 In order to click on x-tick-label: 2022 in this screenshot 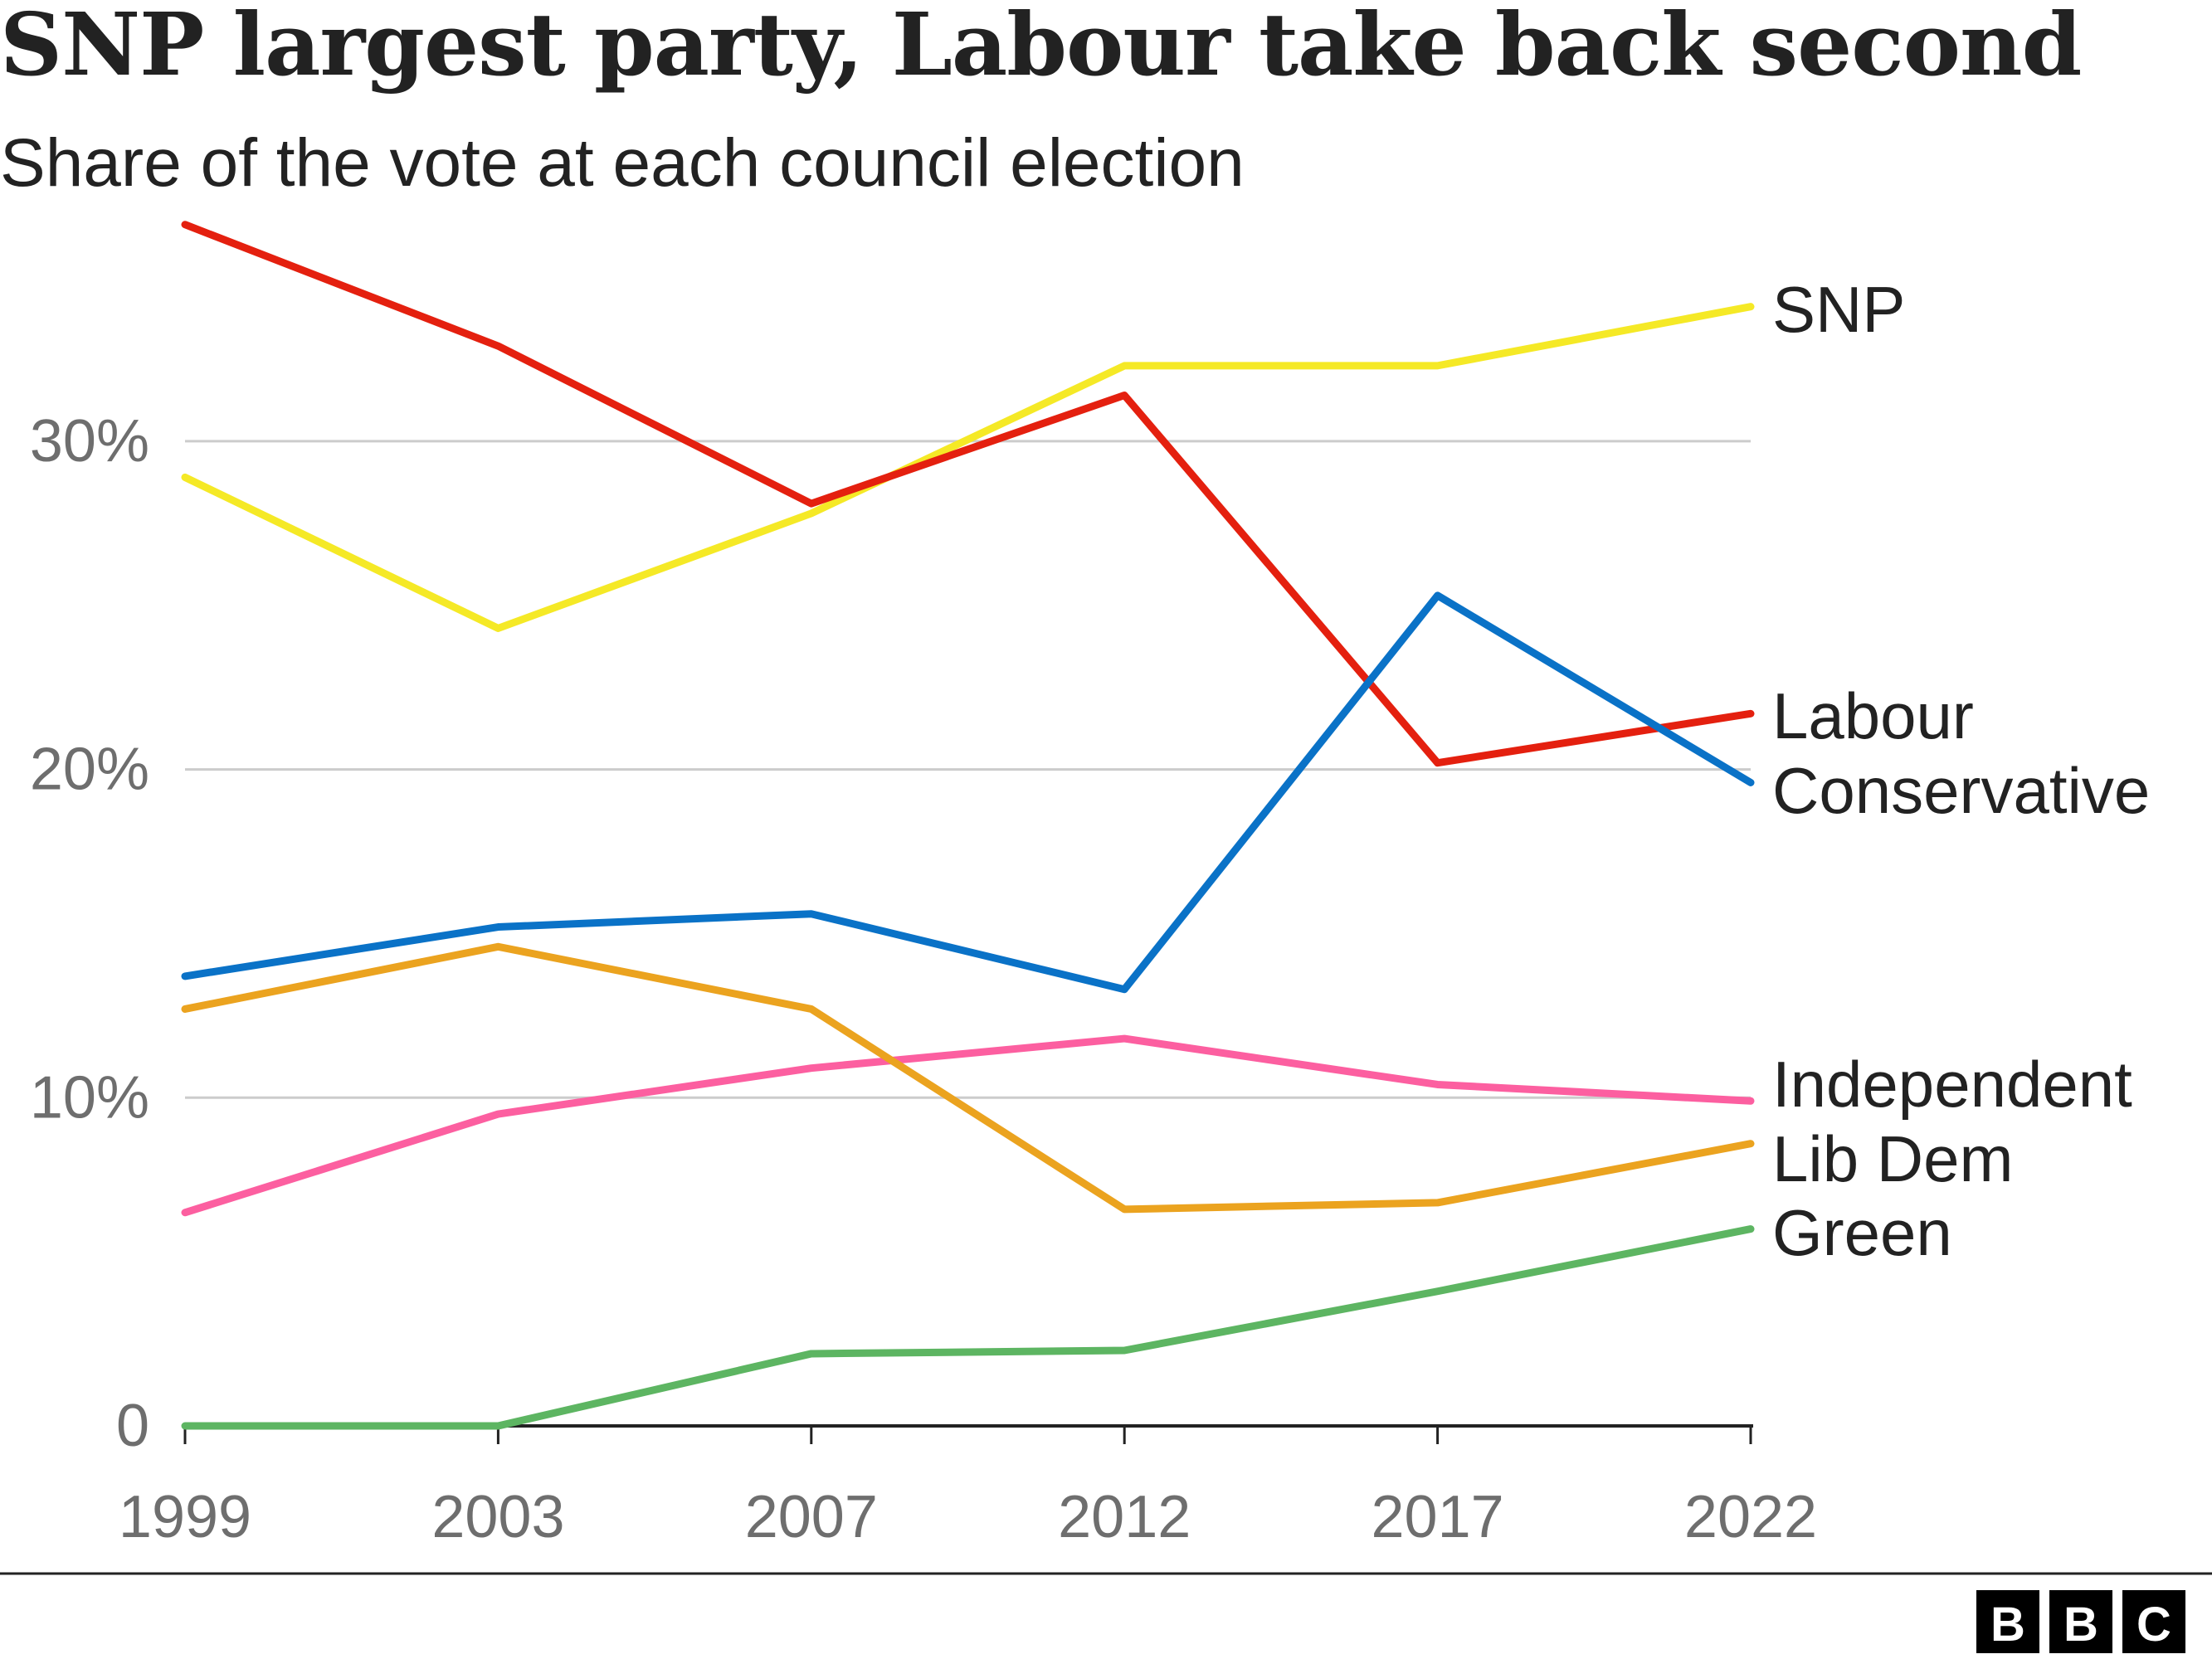, I will do `click(1750, 1517)`.